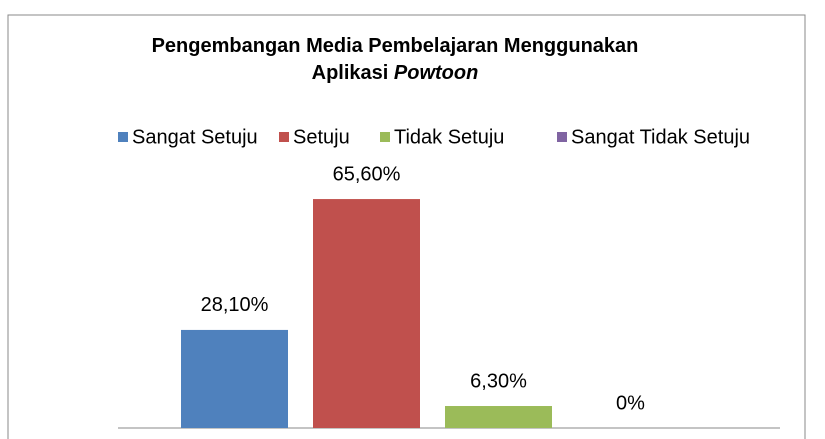  What do you see at coordinates (195, 137) in the screenshot?
I see `legend-label: Sangat Setuju` at bounding box center [195, 137].